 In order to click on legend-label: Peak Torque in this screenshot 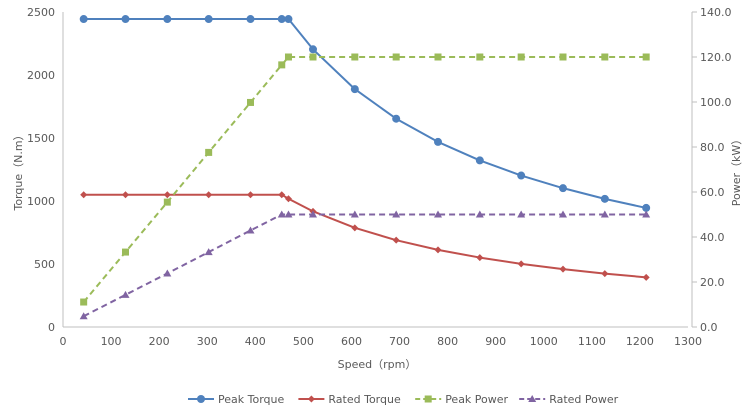, I will do `click(251, 399)`.